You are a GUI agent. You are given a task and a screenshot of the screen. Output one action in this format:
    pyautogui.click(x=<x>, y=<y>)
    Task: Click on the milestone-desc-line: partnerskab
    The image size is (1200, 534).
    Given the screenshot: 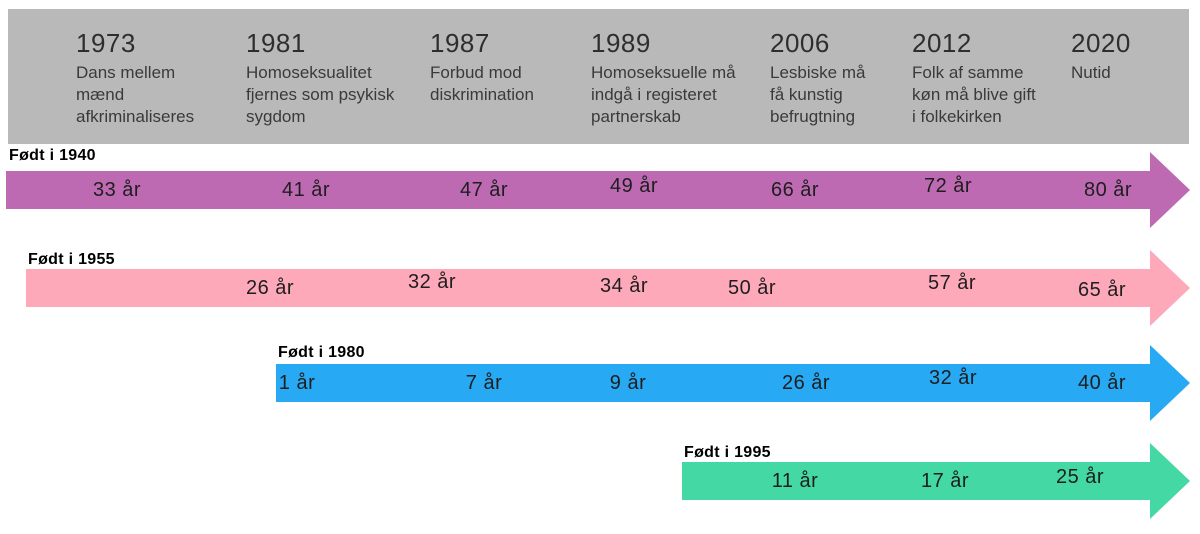 What is the action you would take?
    pyautogui.click(x=636, y=116)
    